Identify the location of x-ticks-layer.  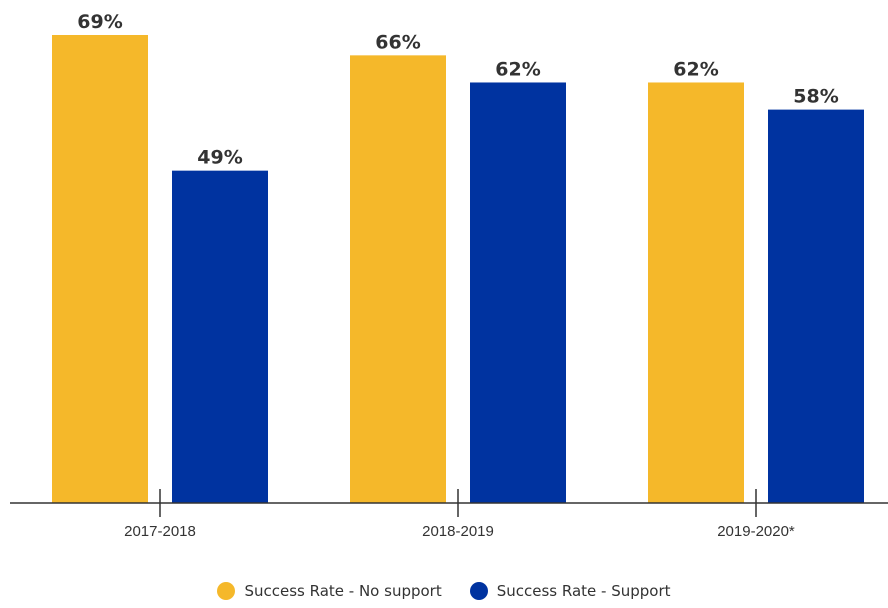
(458, 503).